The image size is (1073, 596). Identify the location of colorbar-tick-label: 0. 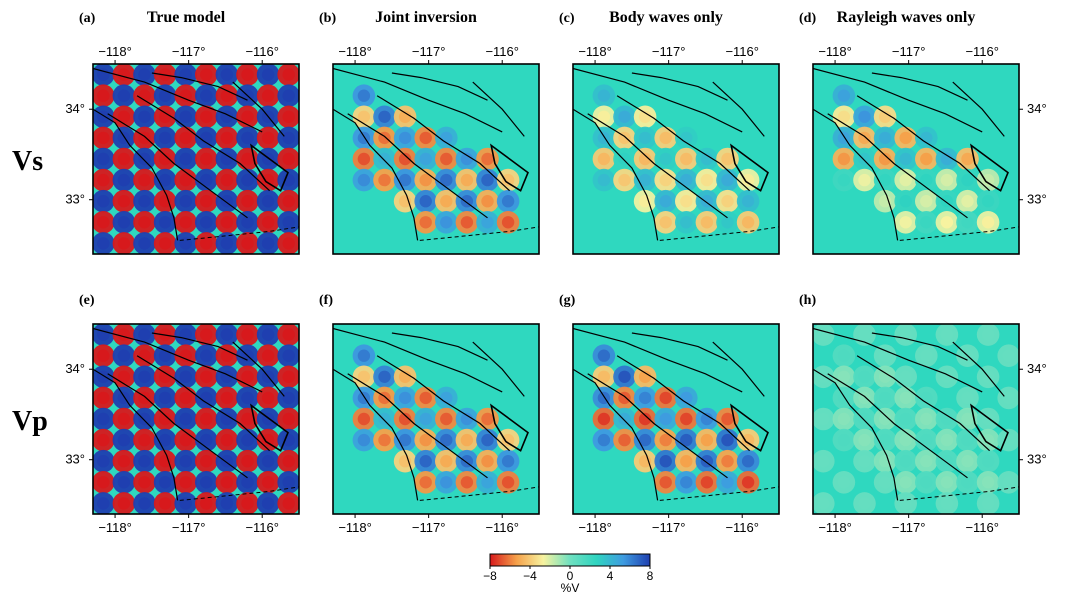
(570, 576).